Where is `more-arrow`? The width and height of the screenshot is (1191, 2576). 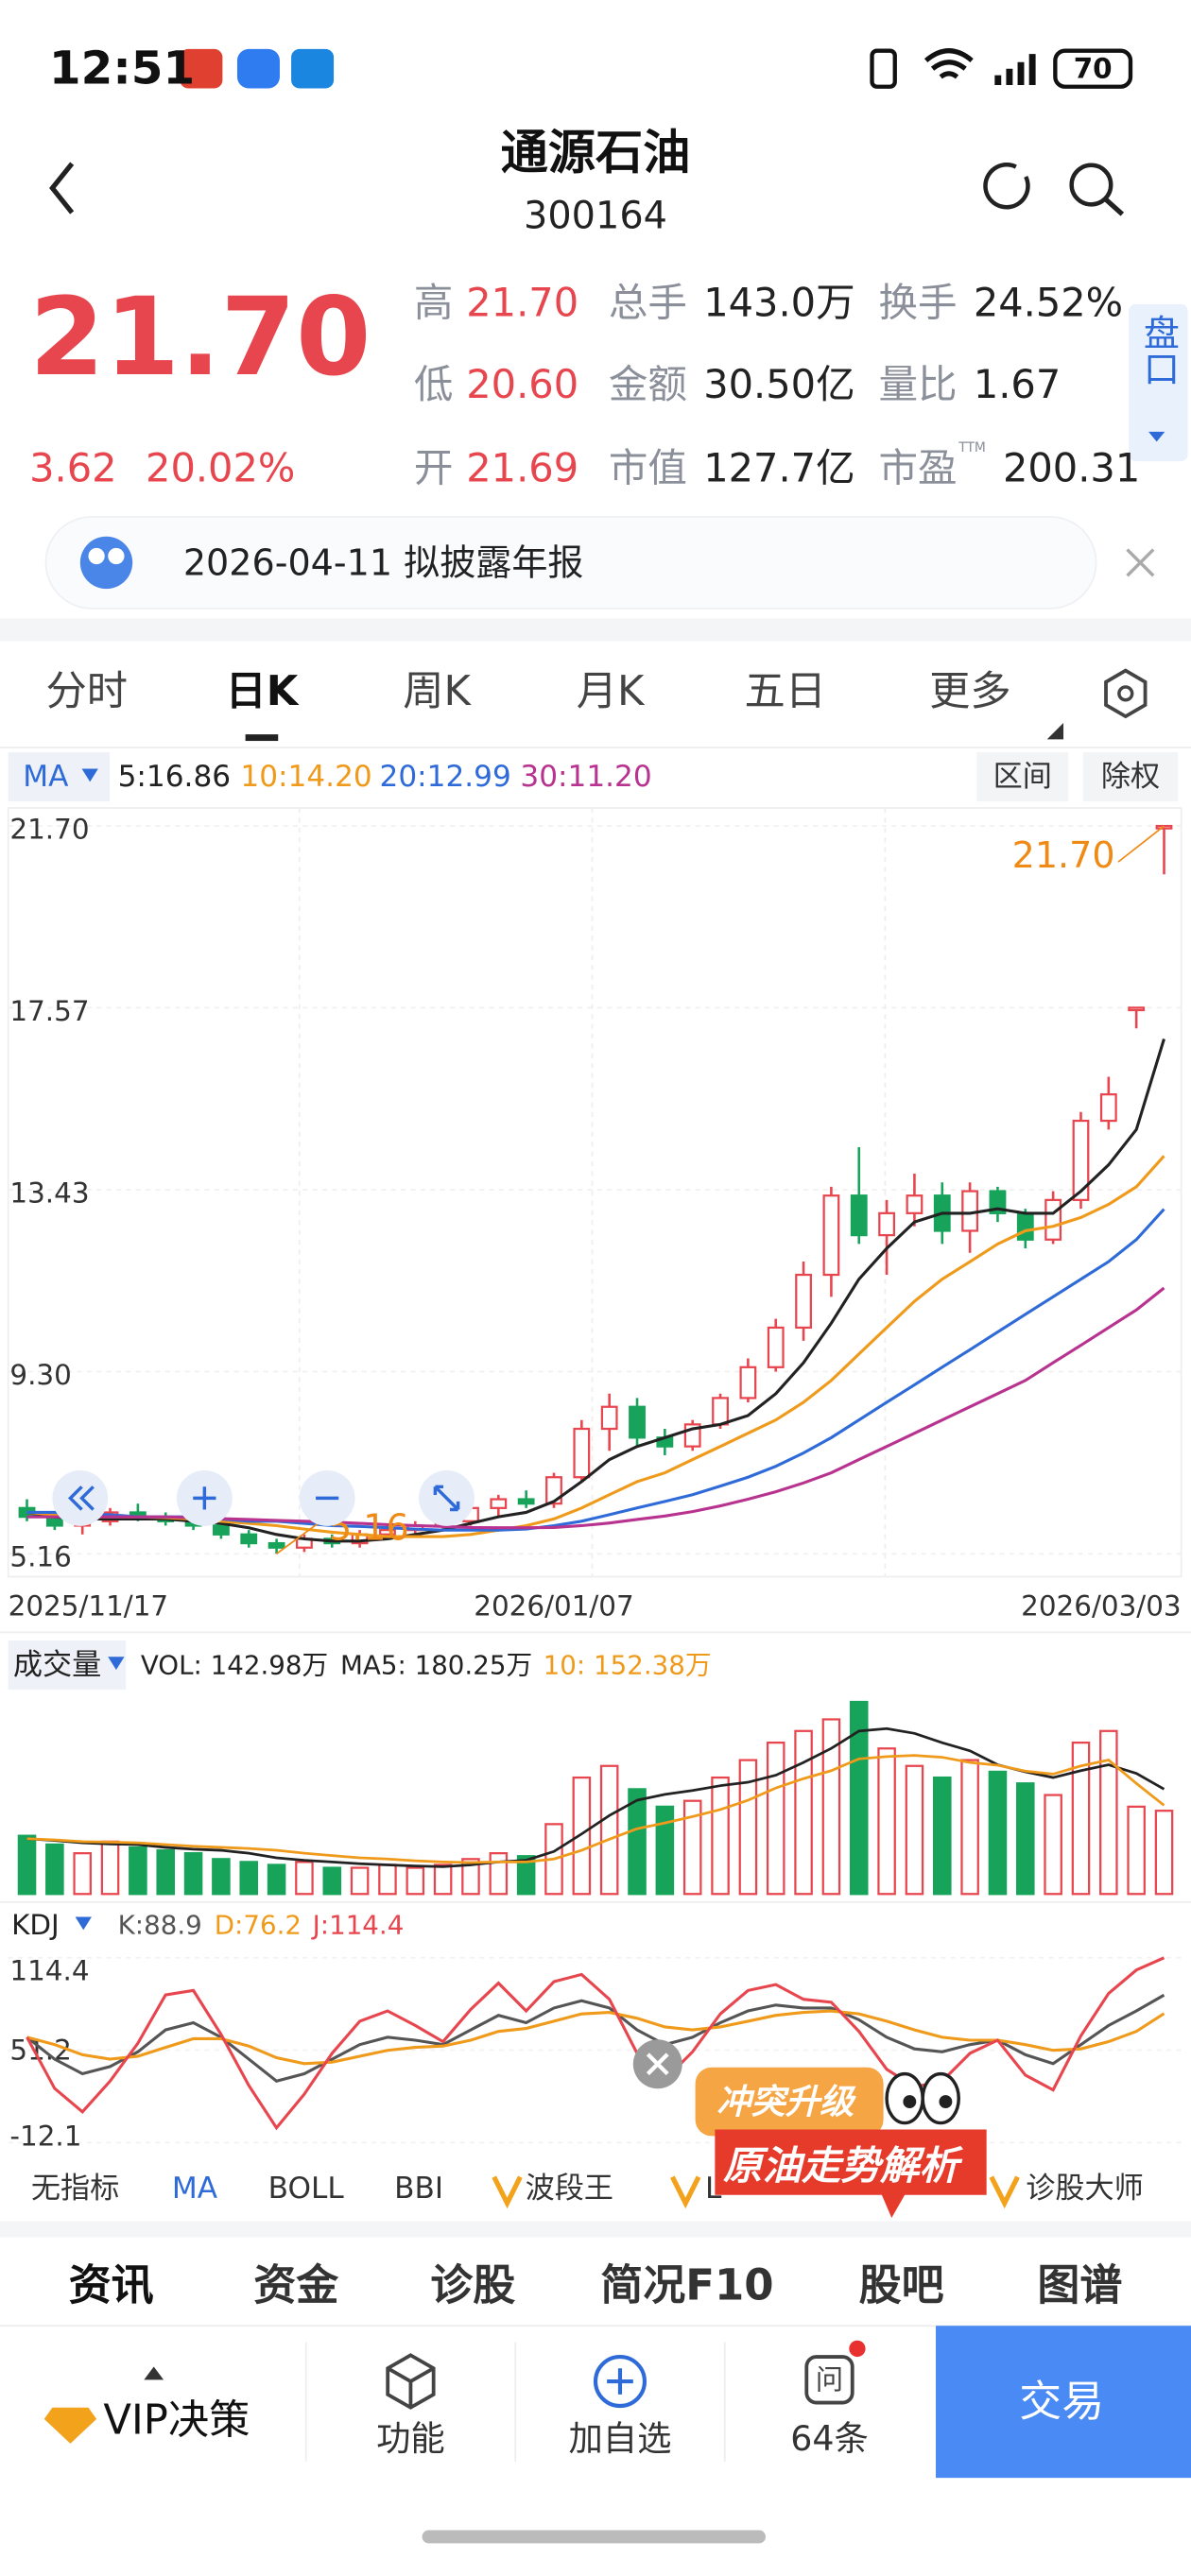
more-arrow is located at coordinates (1055, 731).